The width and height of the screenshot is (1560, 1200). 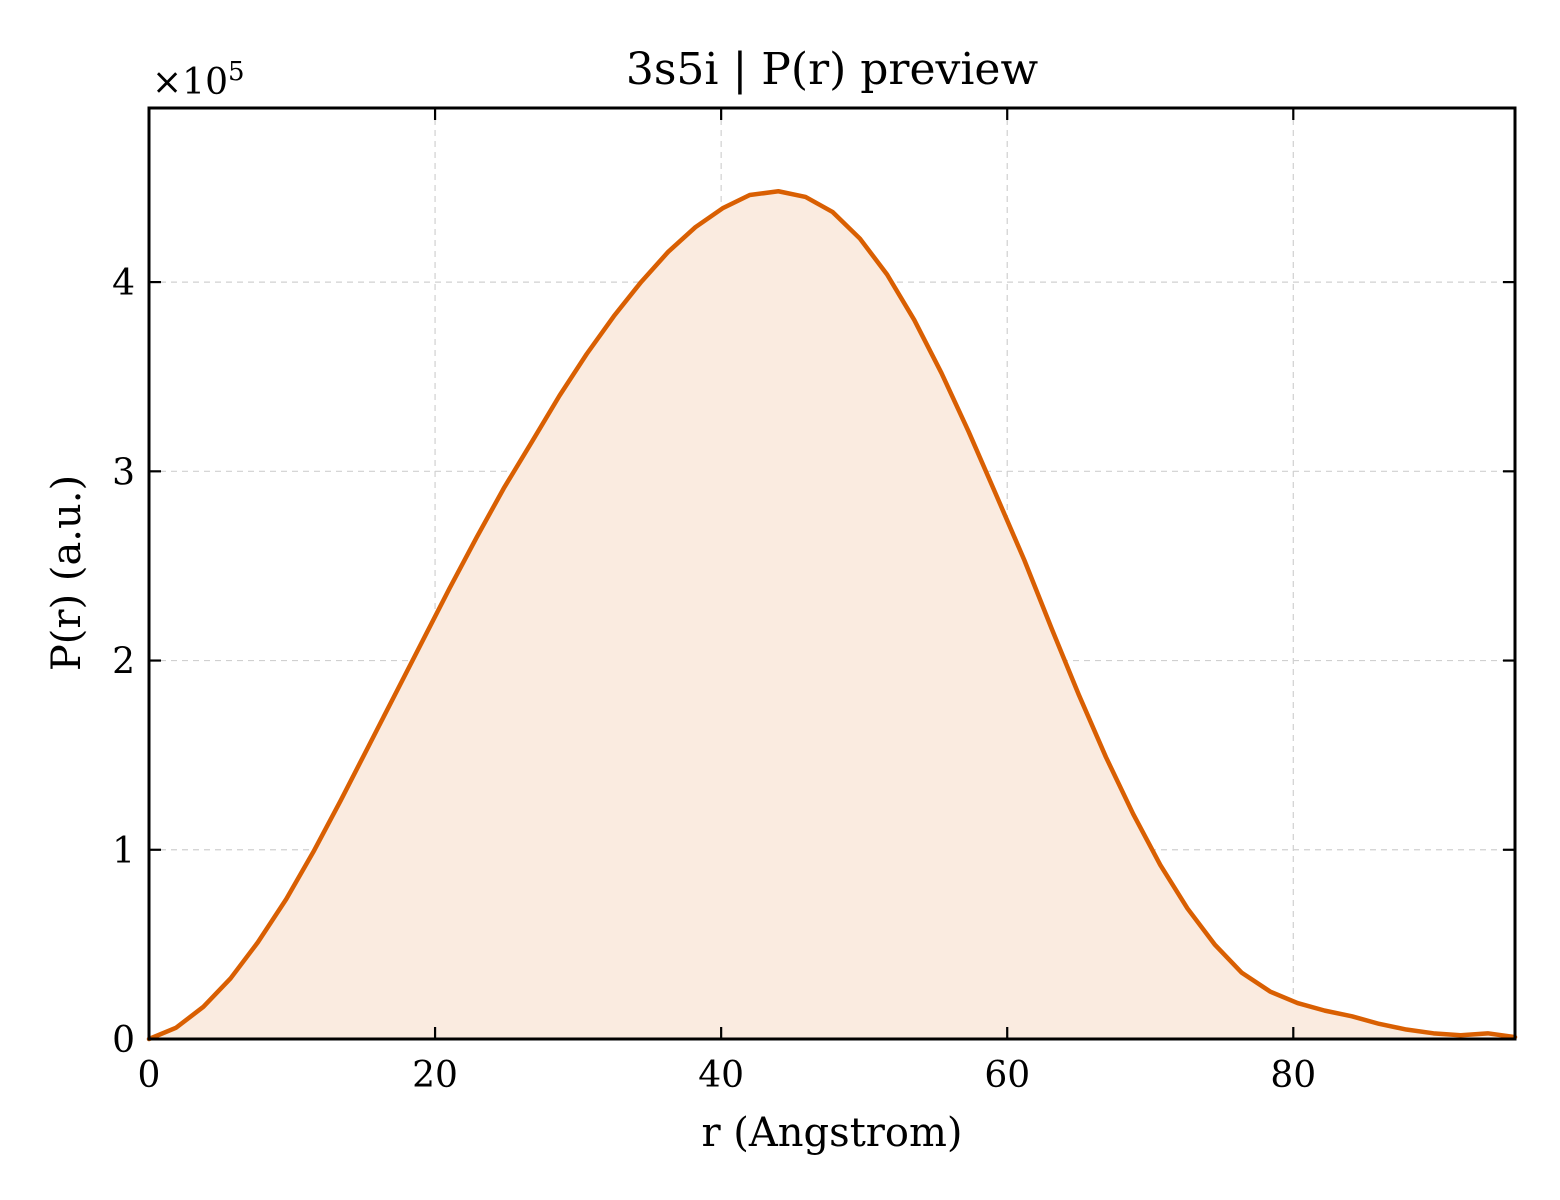 What do you see at coordinates (721, 1075) in the screenshot?
I see `x-tick-label: 40` at bounding box center [721, 1075].